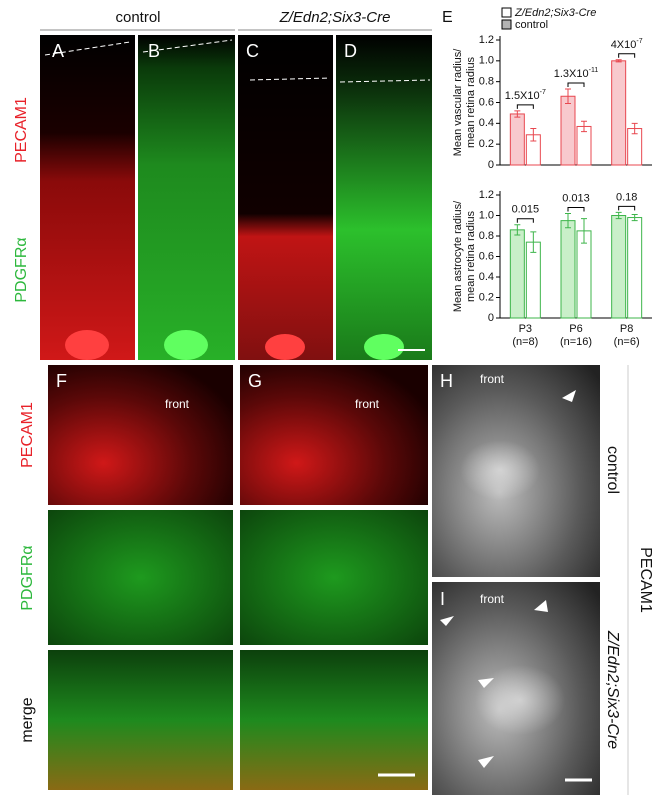 The width and height of the screenshot is (662, 800). Describe the element at coordinates (61, 381) in the screenshot. I see `panel-letter: F` at that location.